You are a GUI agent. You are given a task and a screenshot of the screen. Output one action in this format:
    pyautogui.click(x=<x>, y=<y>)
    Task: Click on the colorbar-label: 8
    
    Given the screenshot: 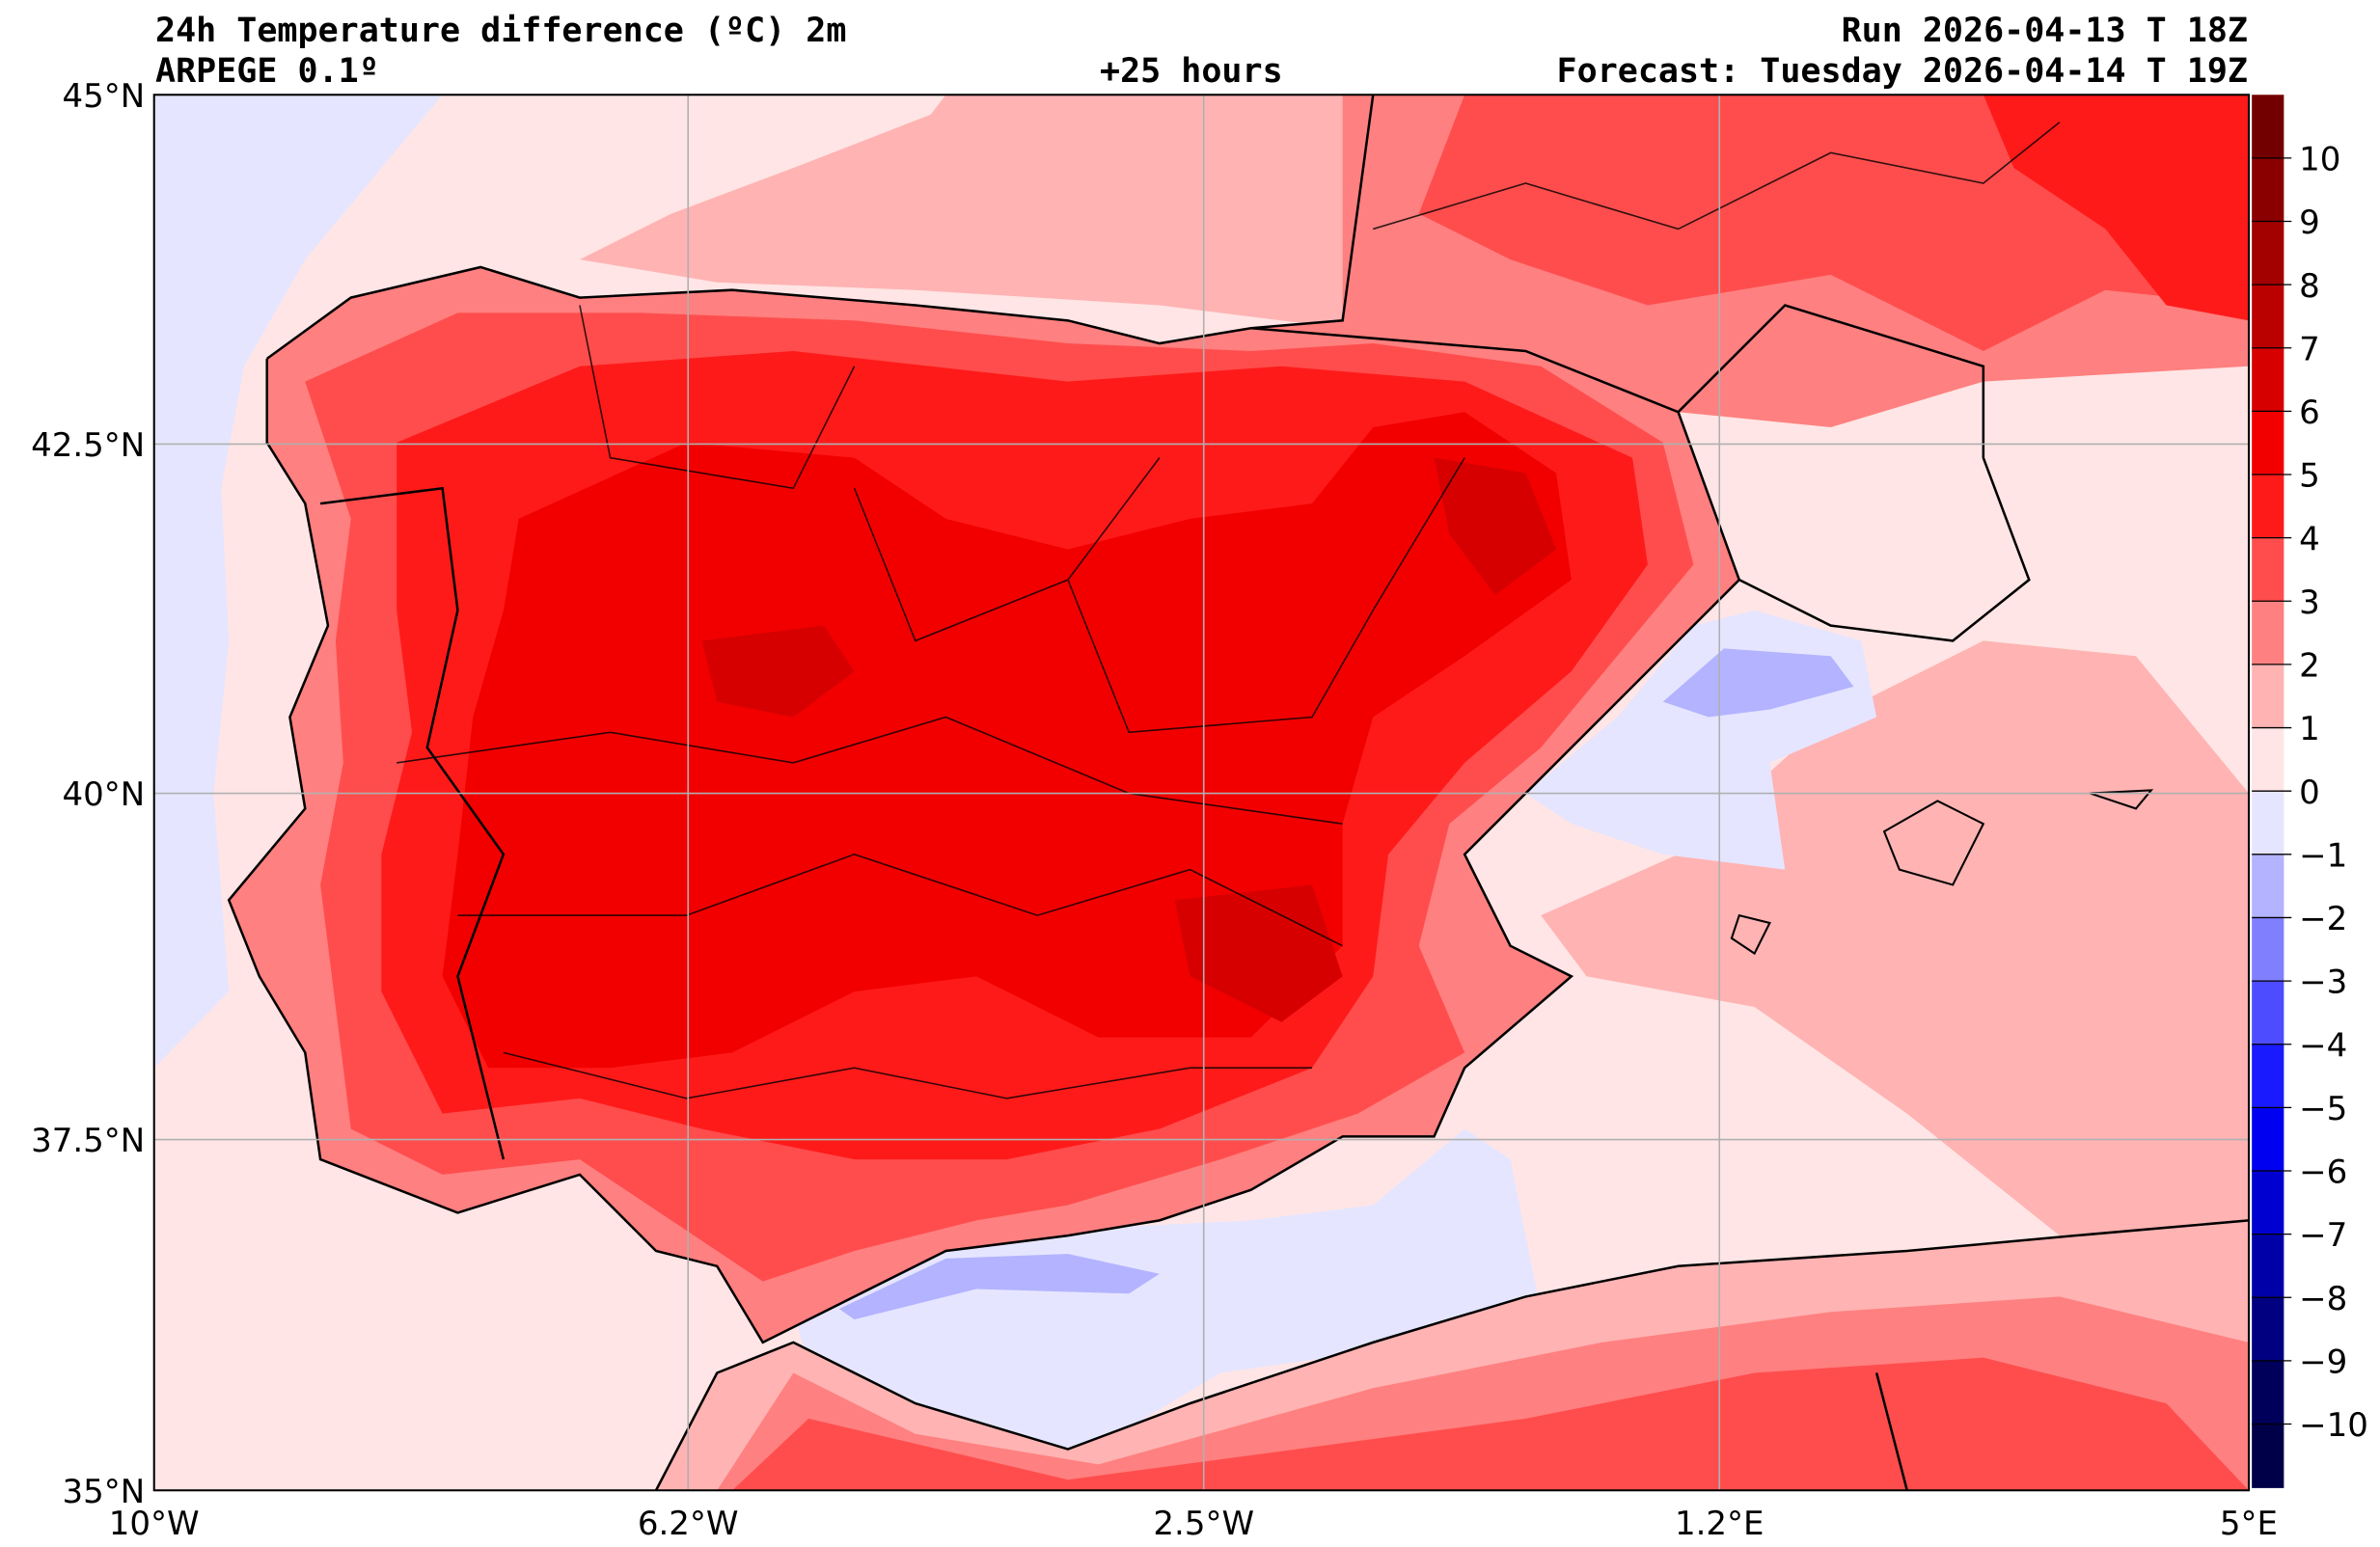 What is the action you would take?
    pyautogui.click(x=2310, y=286)
    